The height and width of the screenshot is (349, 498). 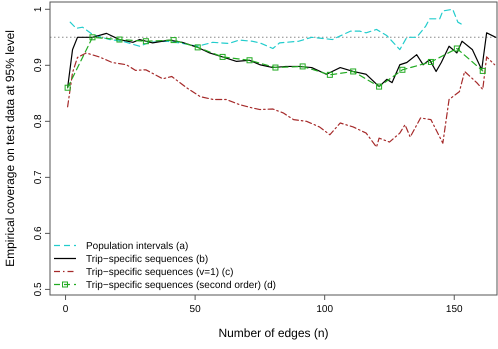 What do you see at coordinates (160, 272) in the screenshot?
I see `legend-label: Trip−specific sequences (v=1) (c)` at bounding box center [160, 272].